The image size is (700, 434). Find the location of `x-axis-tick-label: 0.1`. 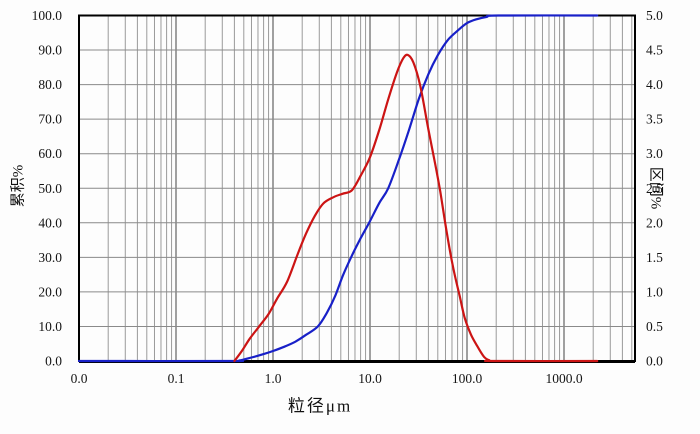

x-axis-tick-label: 0.1 is located at coordinates (176, 378).